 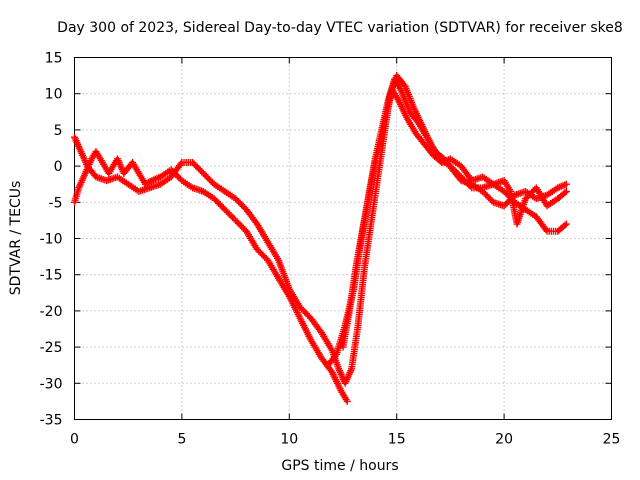 What do you see at coordinates (74, 440) in the screenshot?
I see `x-tick-label: 0` at bounding box center [74, 440].